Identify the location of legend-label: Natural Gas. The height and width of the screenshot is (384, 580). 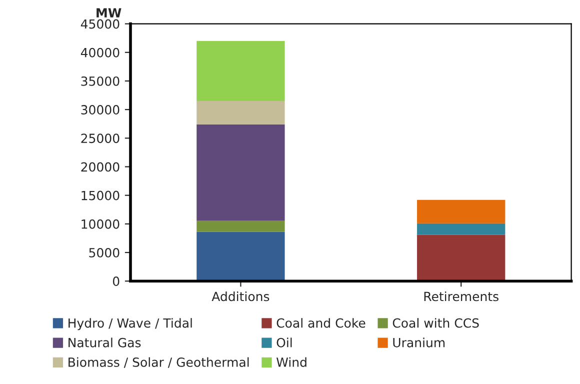
(104, 343).